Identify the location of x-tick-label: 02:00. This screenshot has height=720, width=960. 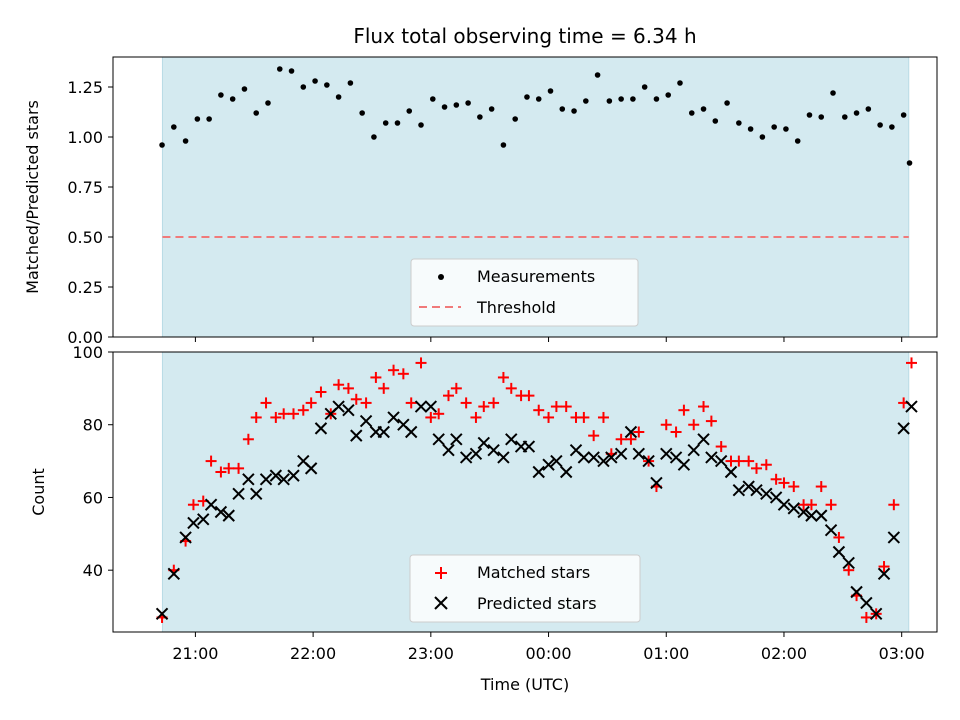
(784, 653).